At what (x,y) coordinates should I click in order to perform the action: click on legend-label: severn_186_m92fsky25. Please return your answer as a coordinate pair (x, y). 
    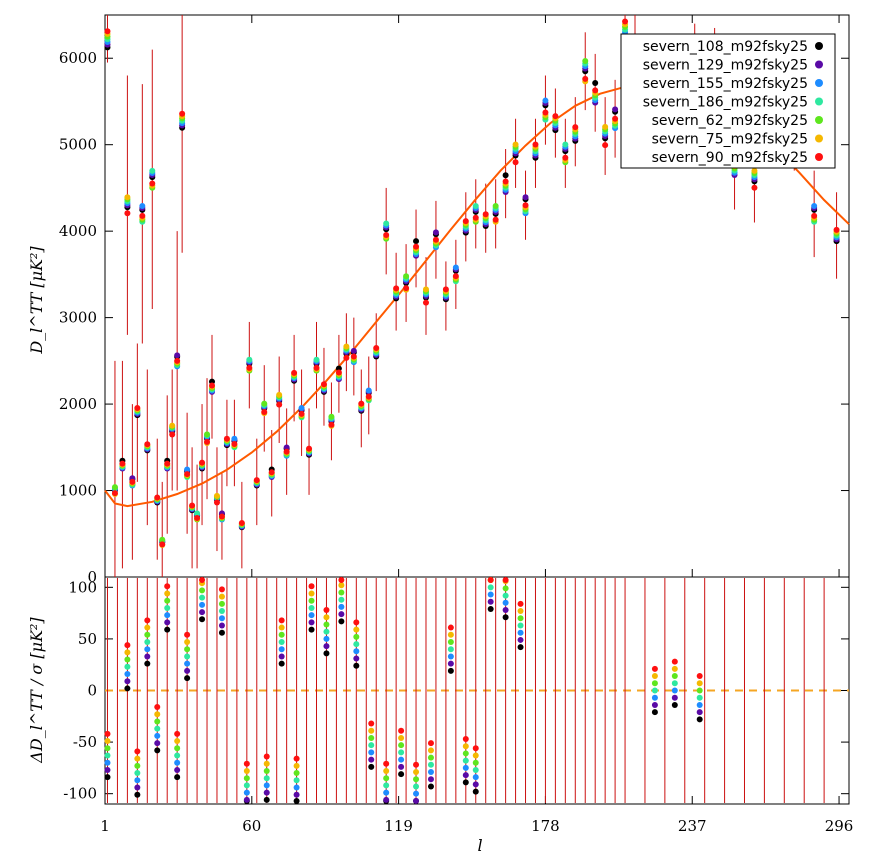
    Looking at the image, I should click on (725, 103).